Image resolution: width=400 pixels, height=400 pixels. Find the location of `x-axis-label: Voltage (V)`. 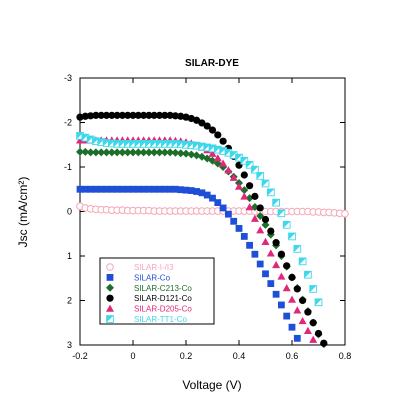

x-axis-label: Voltage (V) is located at coordinates (211, 385).